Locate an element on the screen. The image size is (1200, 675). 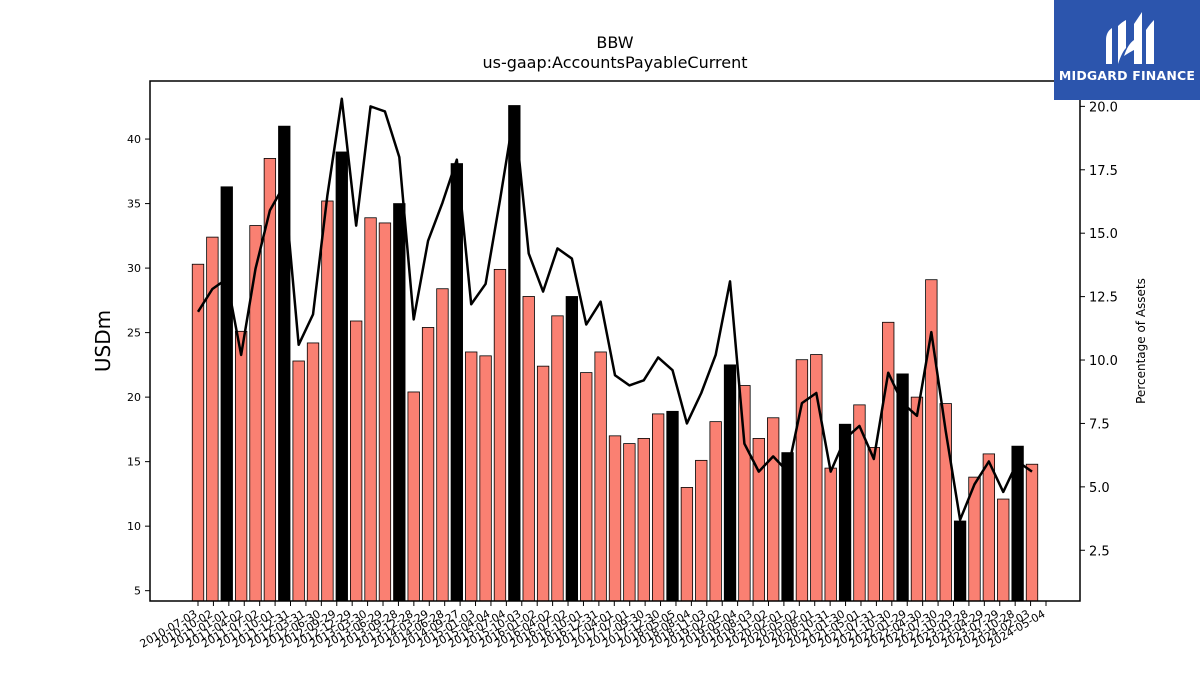
y2-tick-label: 7.5 is located at coordinates (1099, 424).